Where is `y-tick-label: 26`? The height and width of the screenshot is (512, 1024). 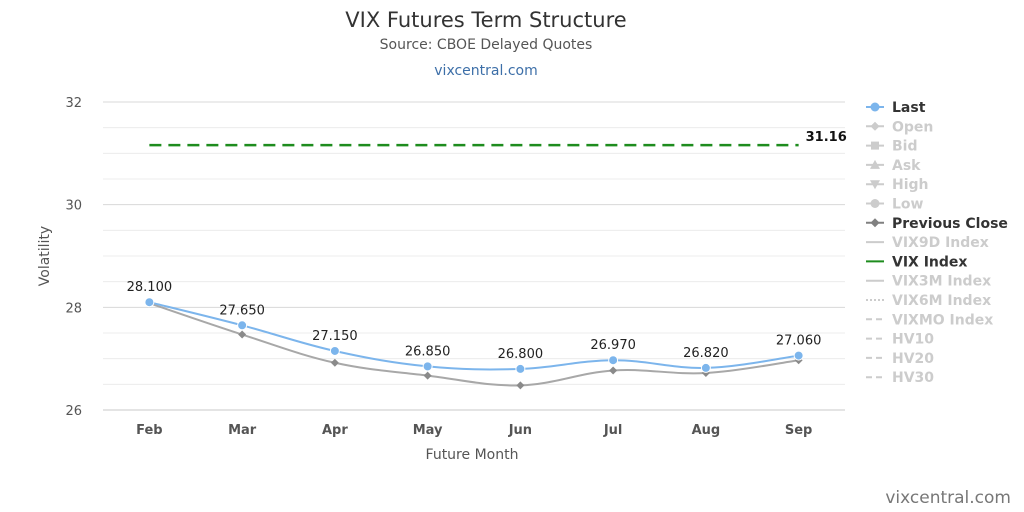 y-tick-label: 26 is located at coordinates (73, 411).